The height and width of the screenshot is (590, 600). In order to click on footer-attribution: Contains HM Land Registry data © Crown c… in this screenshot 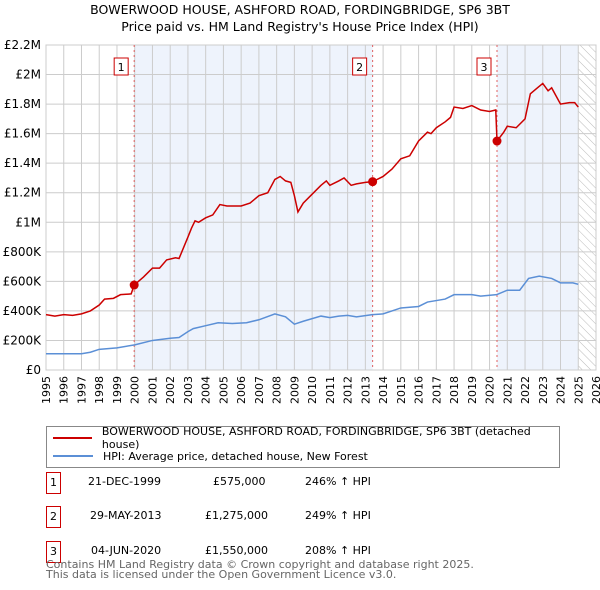, I will do `click(260, 569)`.